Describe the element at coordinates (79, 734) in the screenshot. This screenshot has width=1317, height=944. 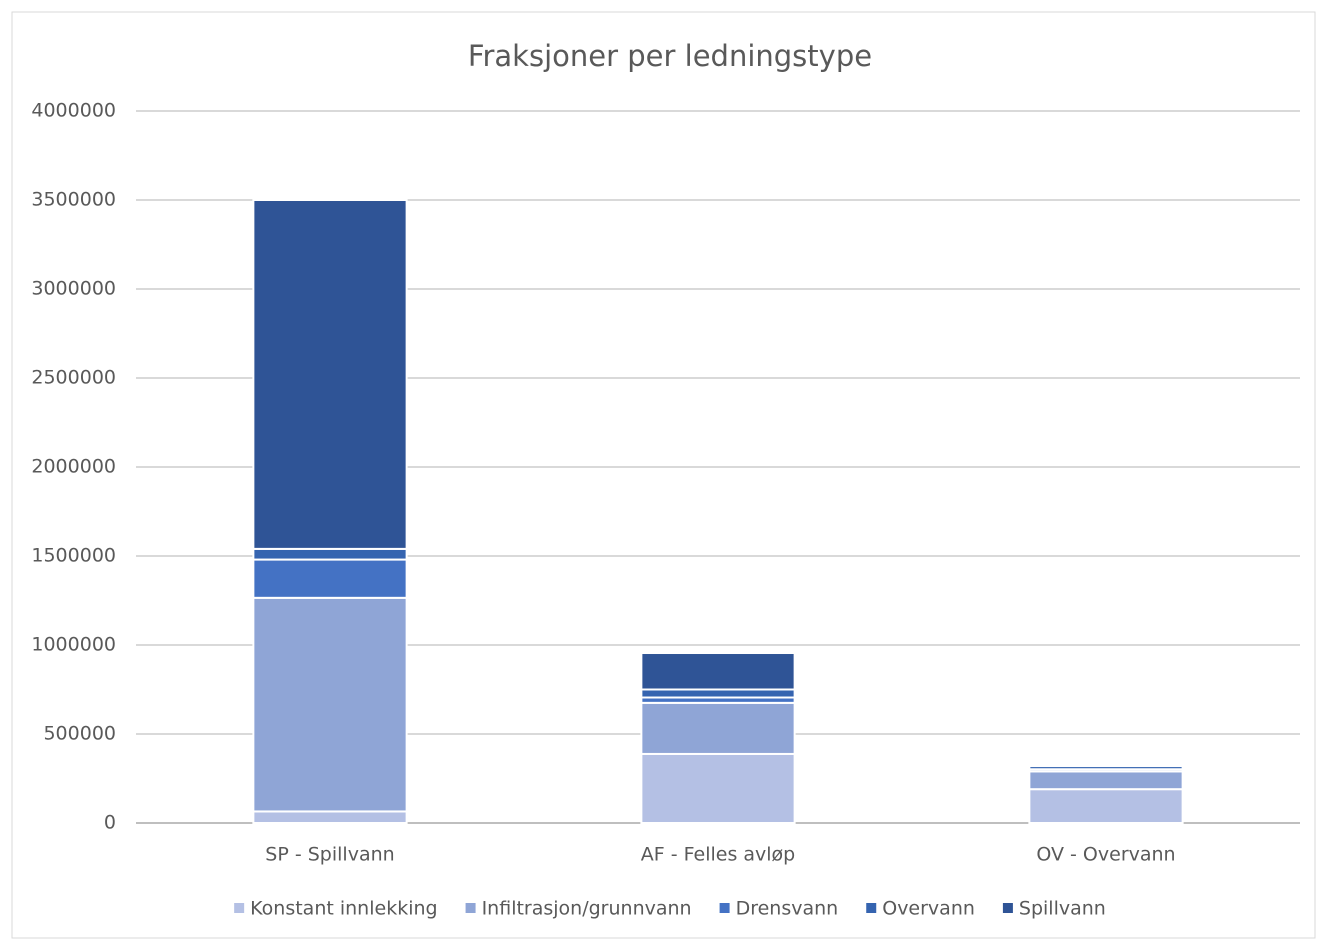
I see `y-tick-label: 500000` at that location.